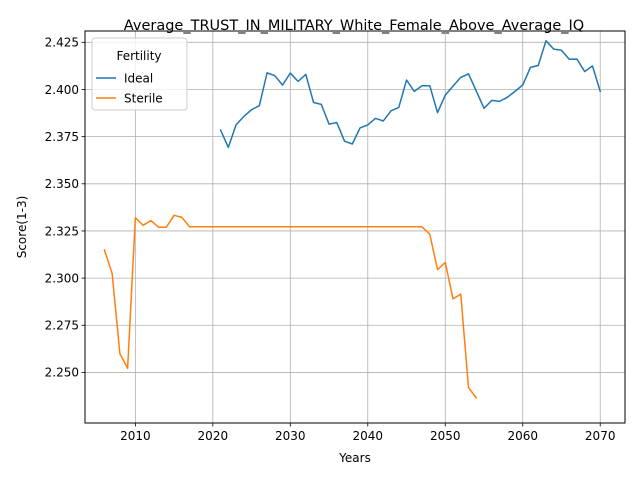 The image size is (640, 480). Describe the element at coordinates (62, 326) in the screenshot. I see `y-tick-label: 2.275` at that location.